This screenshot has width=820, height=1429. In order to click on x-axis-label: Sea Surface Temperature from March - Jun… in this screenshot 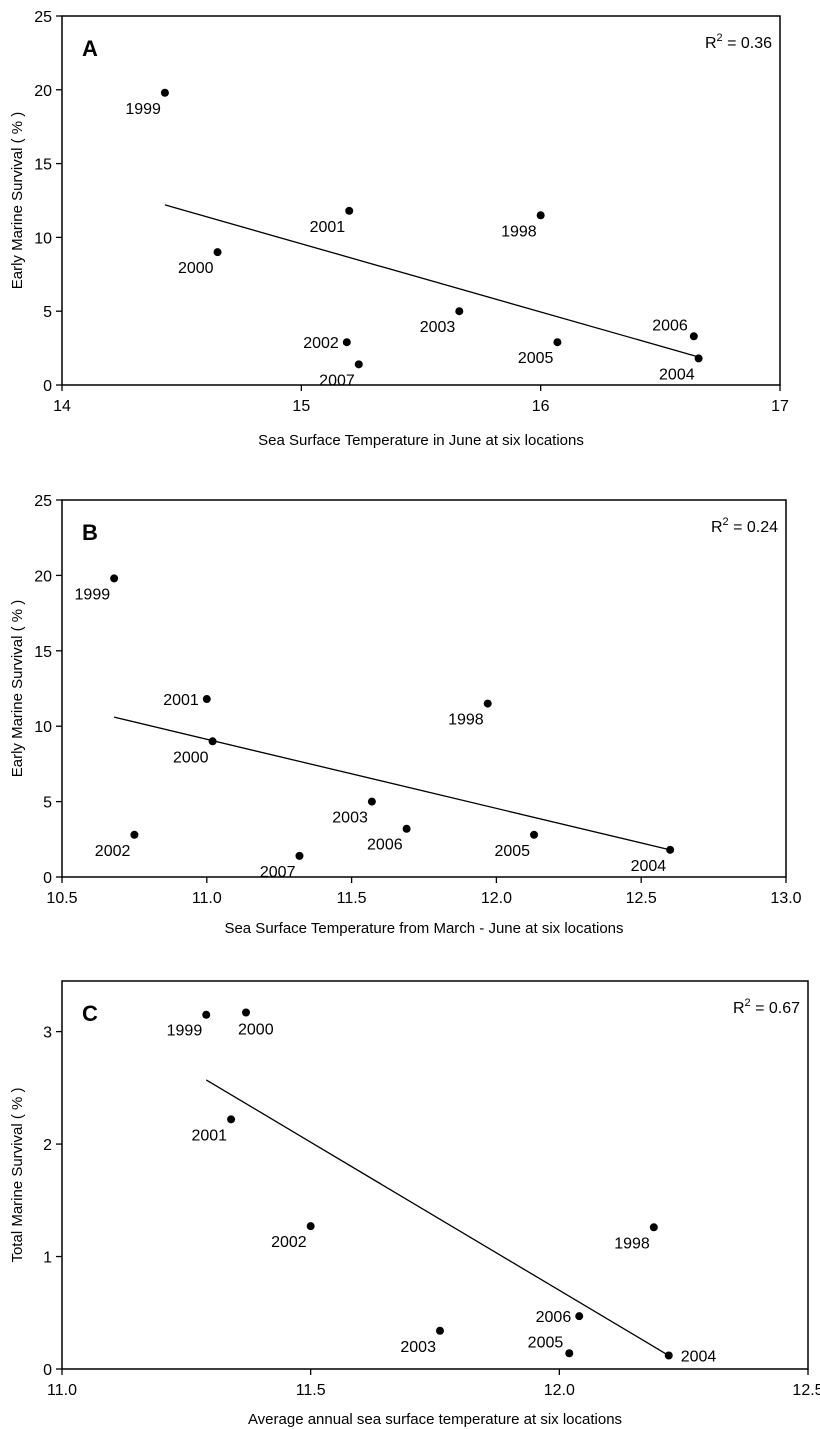, I will do `click(423, 928)`.